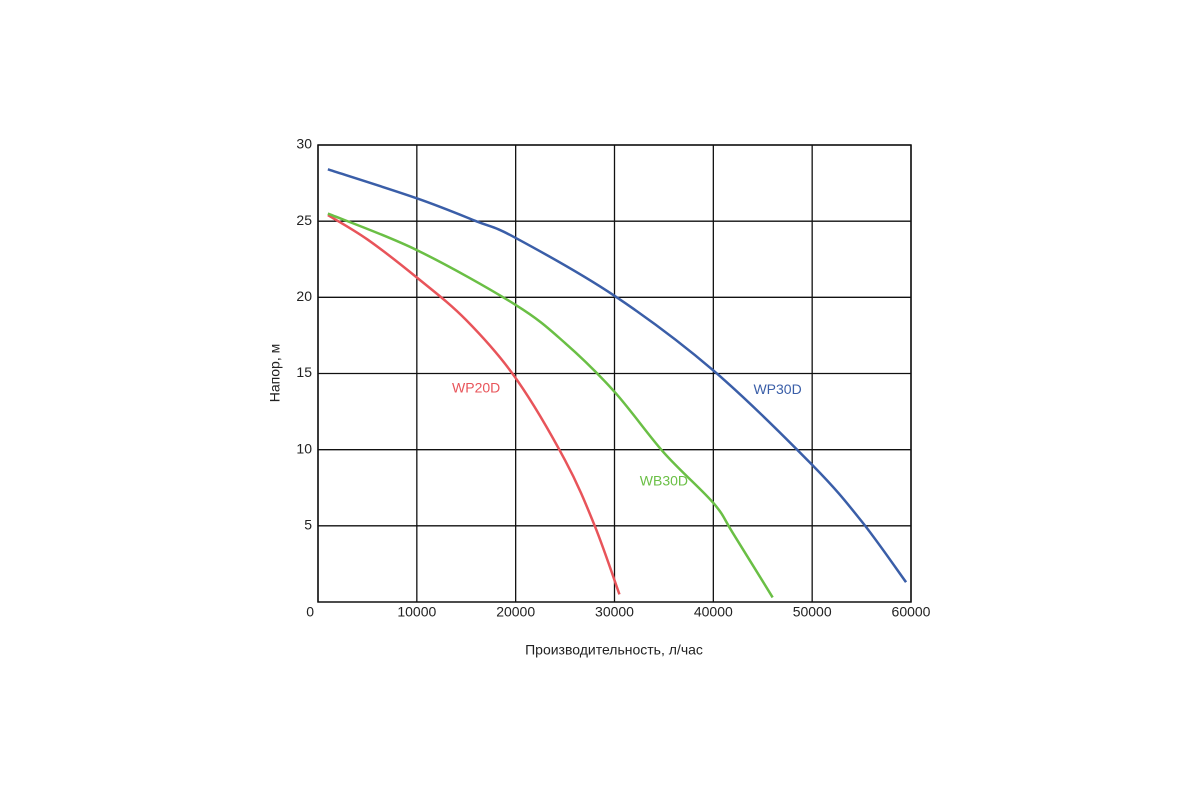 Image resolution: width=1200 pixels, height=800 pixels. I want to click on x-tick-label: 50000, so click(812, 612).